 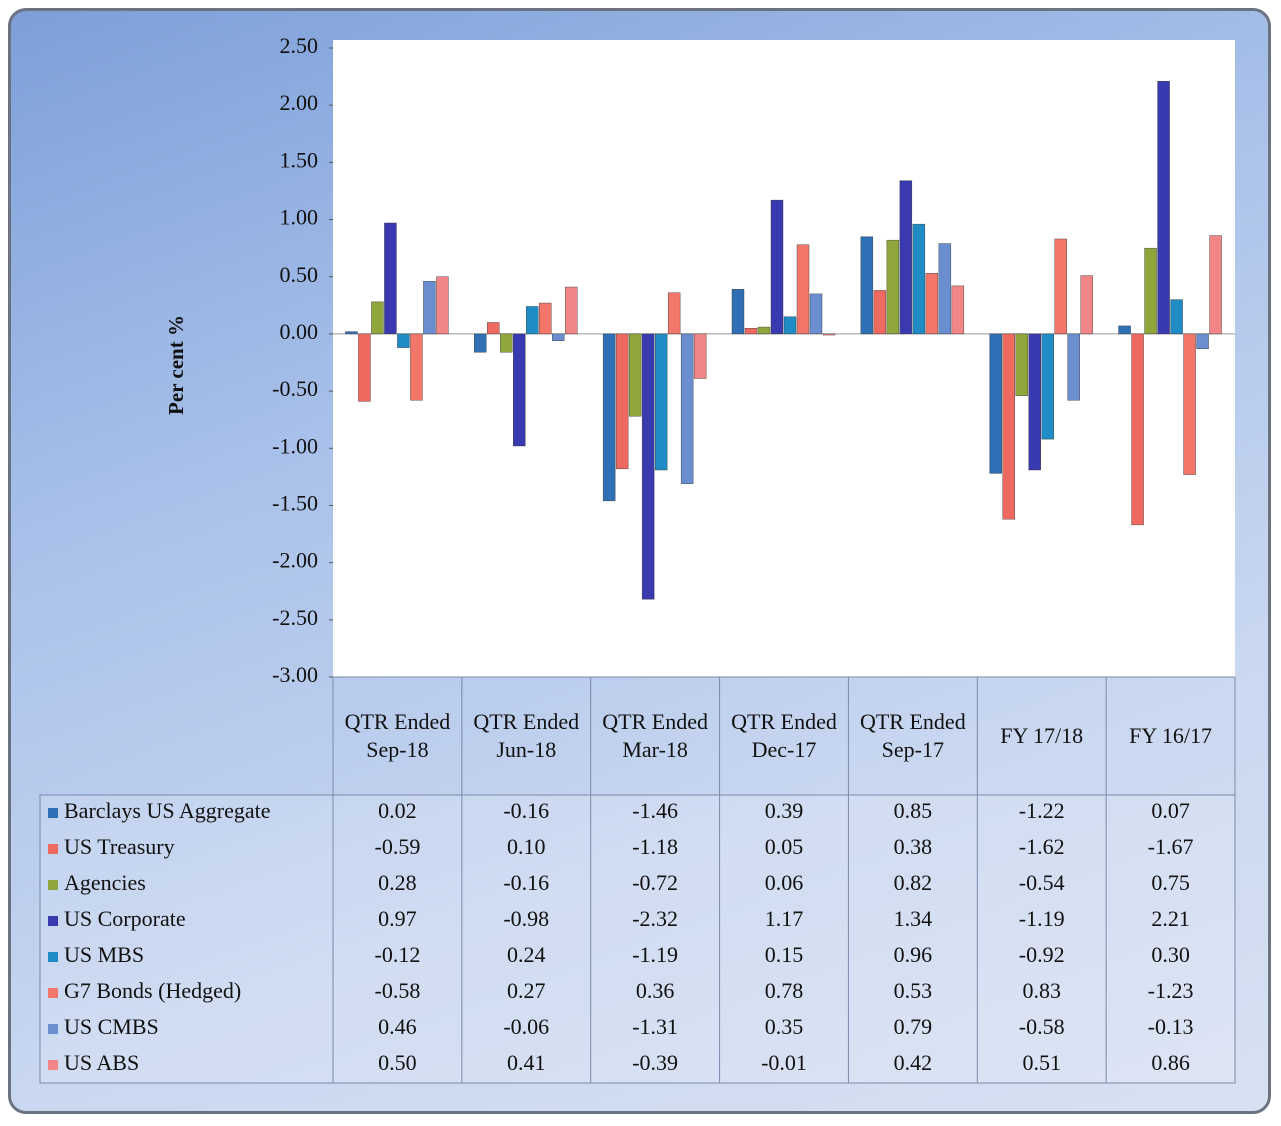 I want to click on table-value: 0.05, so click(x=784, y=846).